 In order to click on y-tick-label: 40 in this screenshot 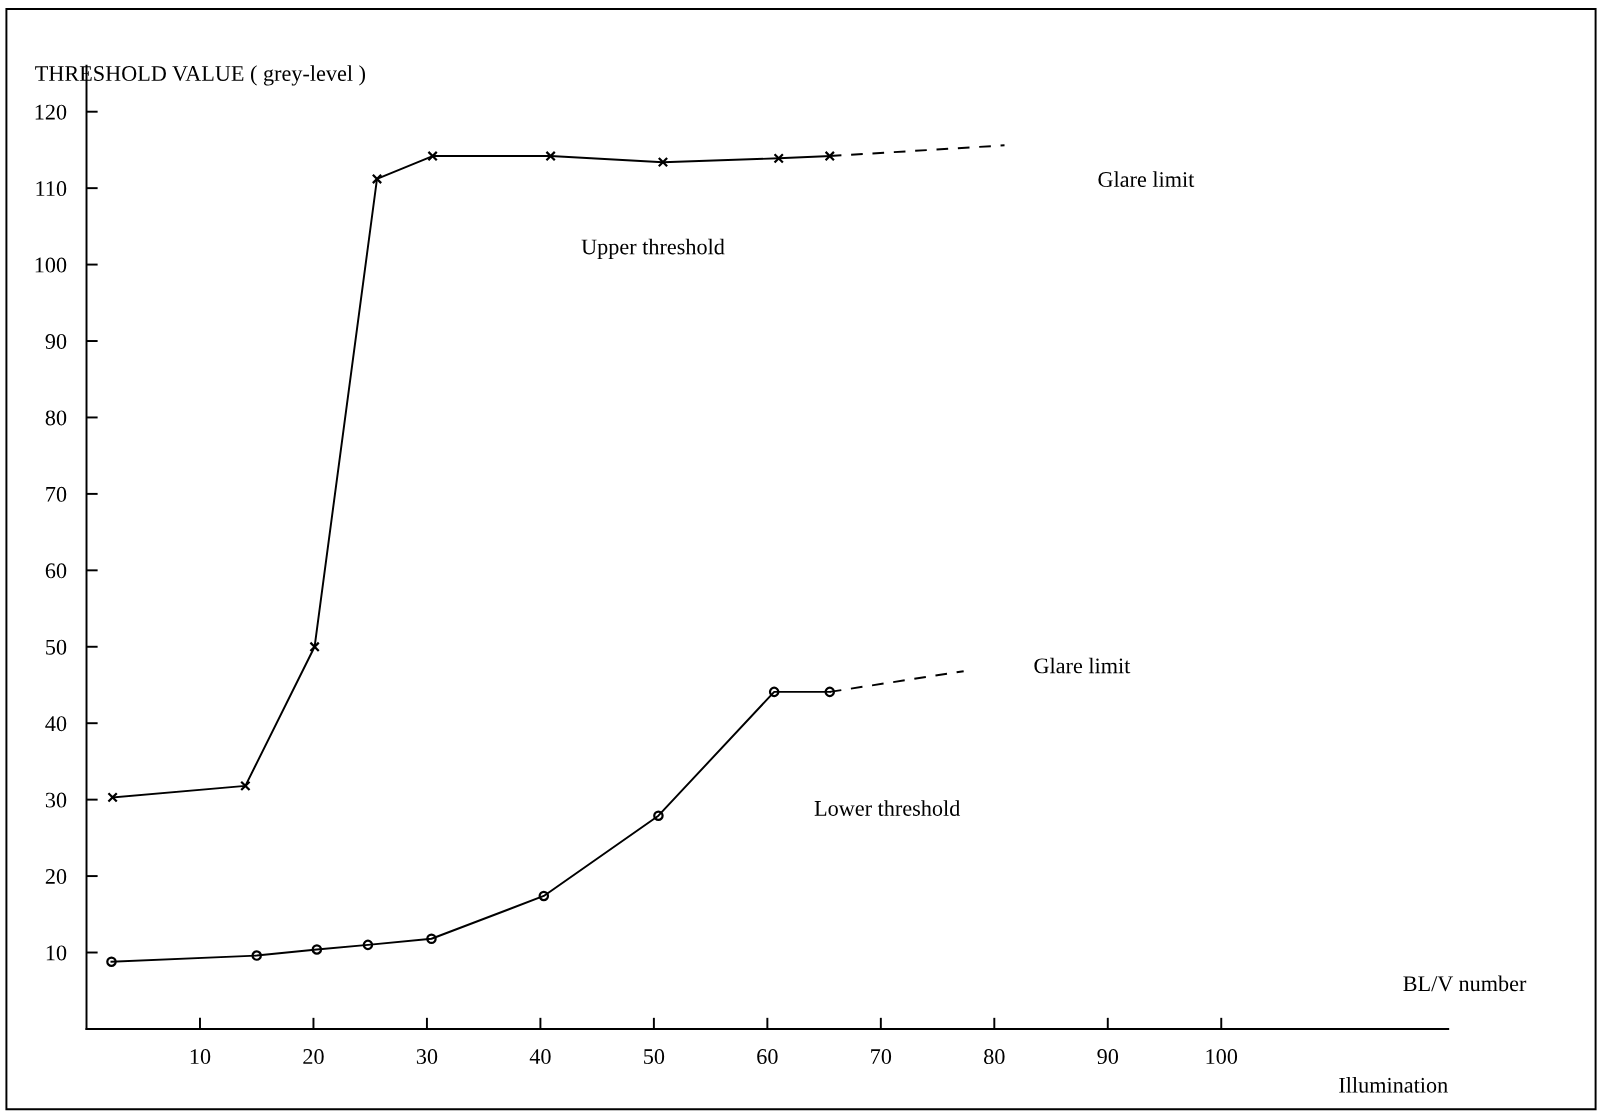, I will do `click(56, 724)`.